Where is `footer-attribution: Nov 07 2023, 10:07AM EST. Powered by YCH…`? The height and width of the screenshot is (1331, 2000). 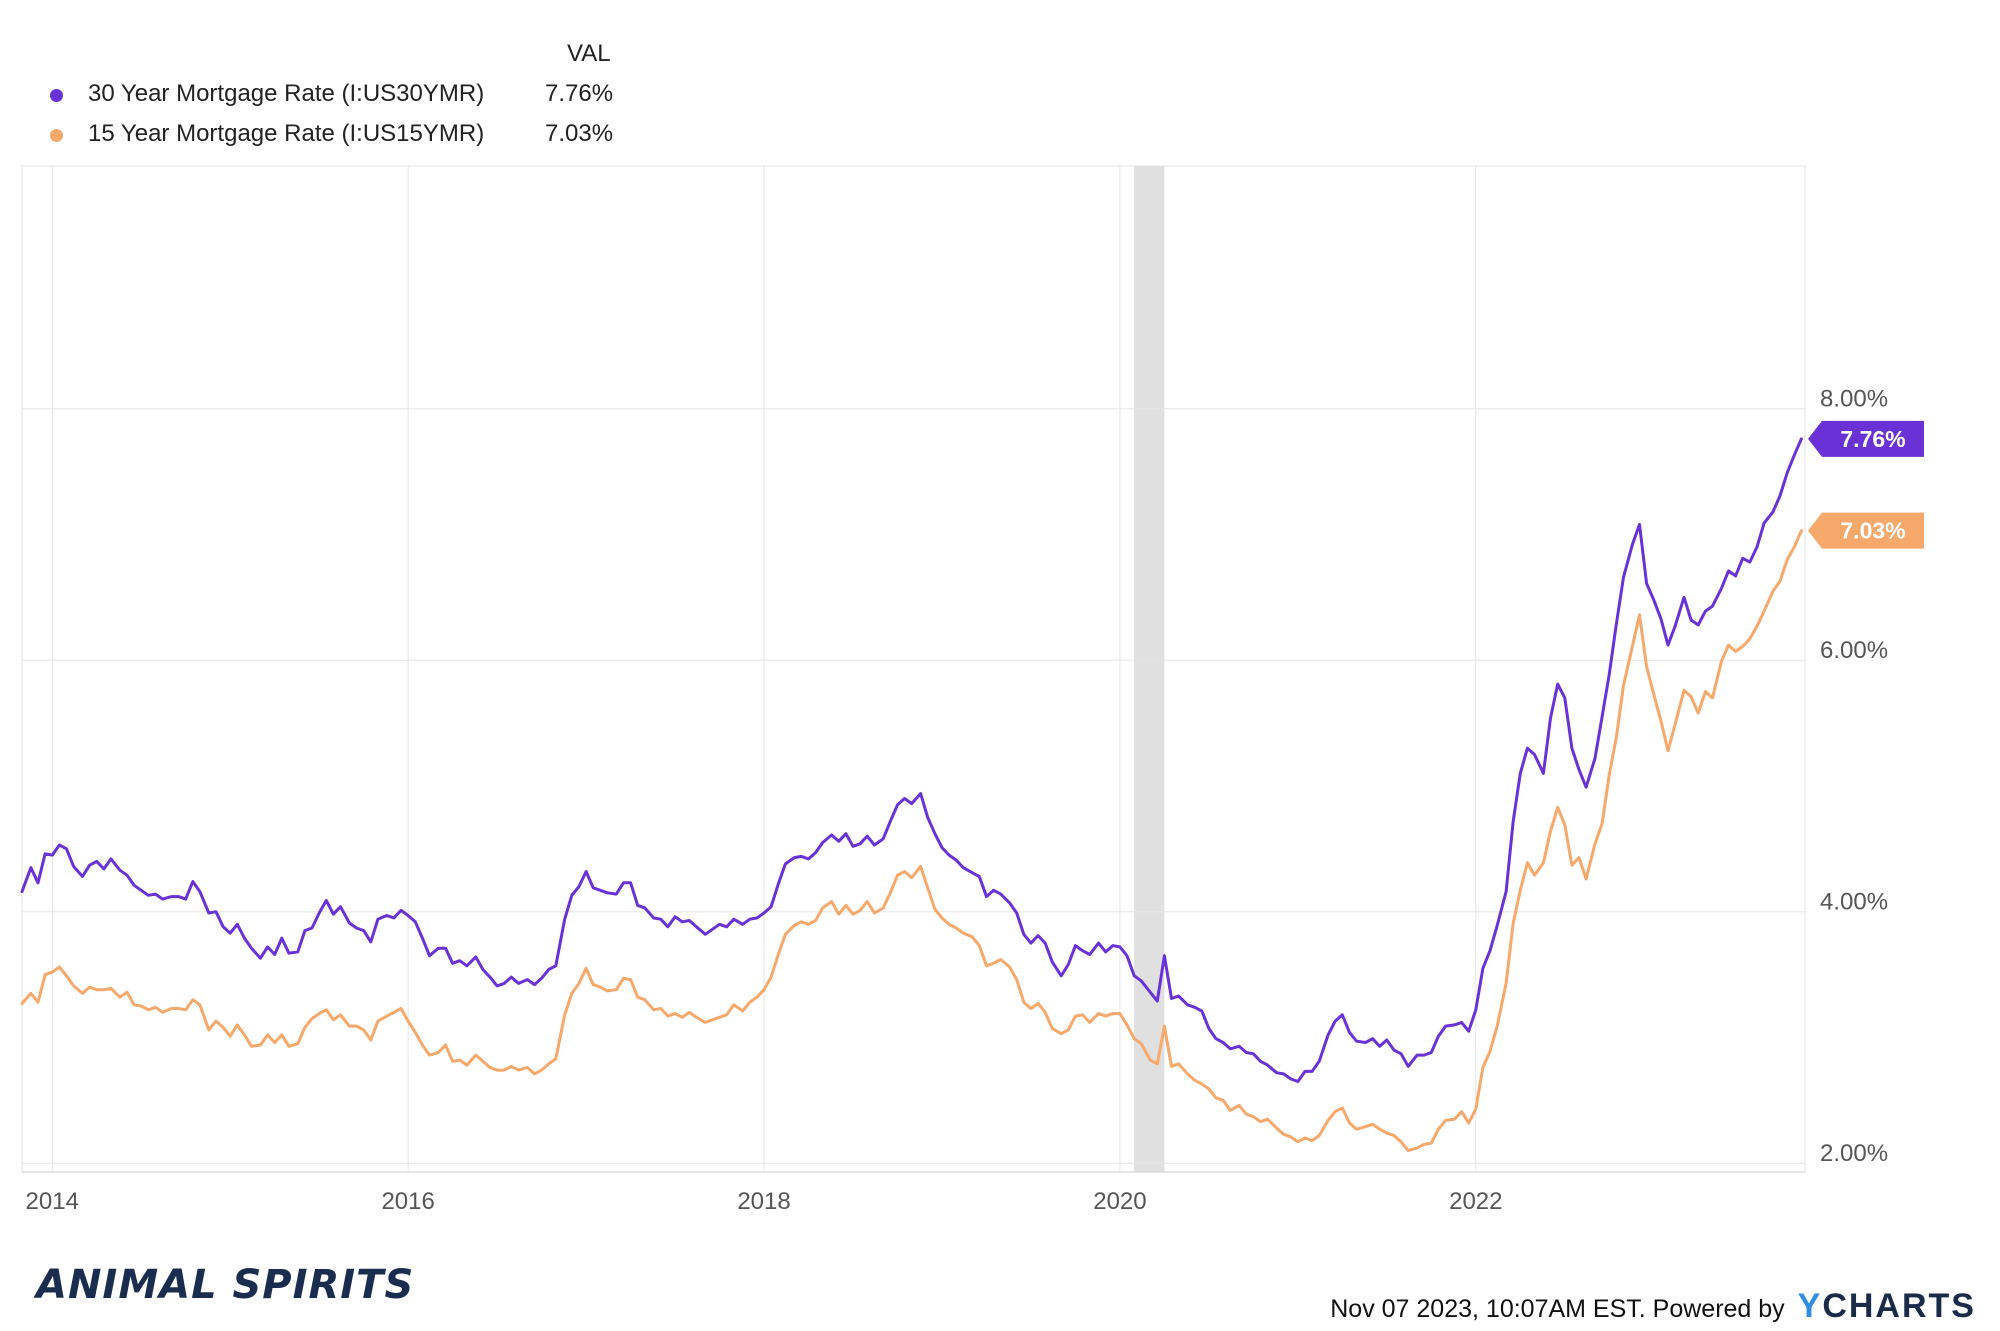 footer-attribution: Nov 07 2023, 10:07AM EST. Powered by YCH… is located at coordinates (1653, 1306).